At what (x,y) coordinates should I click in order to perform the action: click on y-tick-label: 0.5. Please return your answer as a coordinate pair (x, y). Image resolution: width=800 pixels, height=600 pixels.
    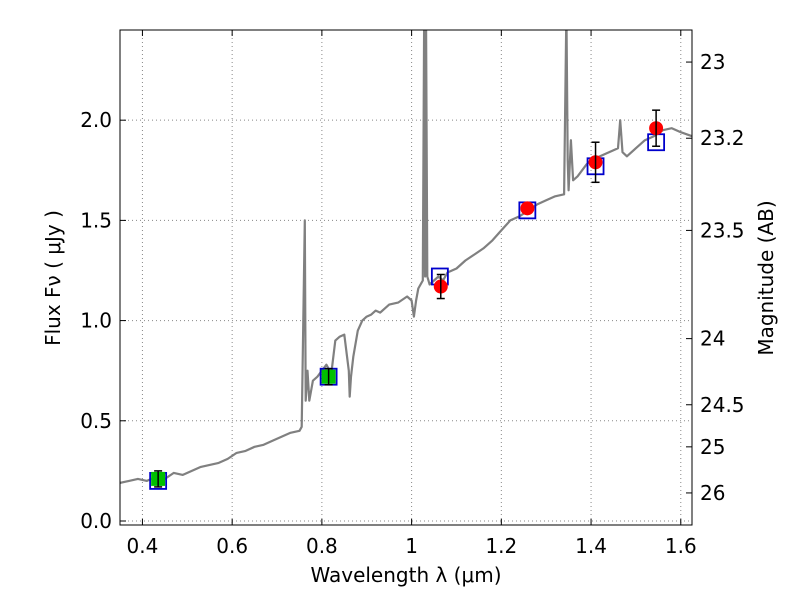
    Looking at the image, I should click on (96, 421).